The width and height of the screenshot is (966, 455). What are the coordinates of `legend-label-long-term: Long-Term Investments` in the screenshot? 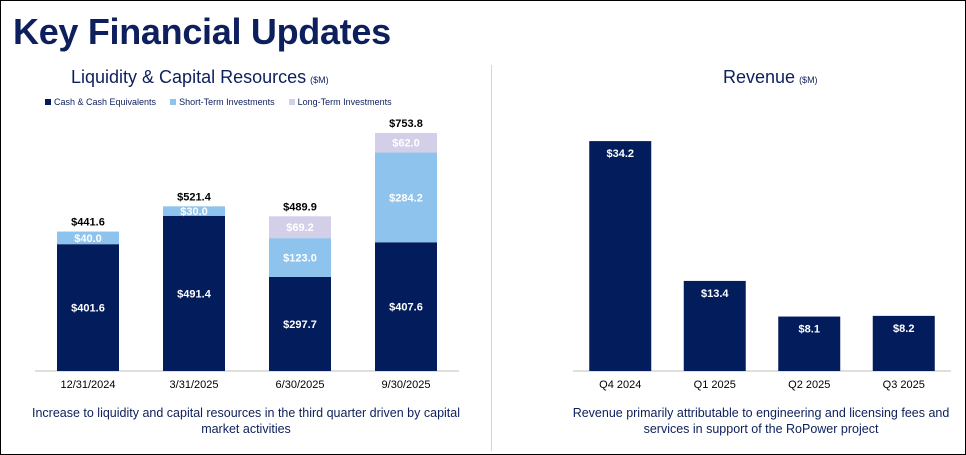 It's located at (344, 102).